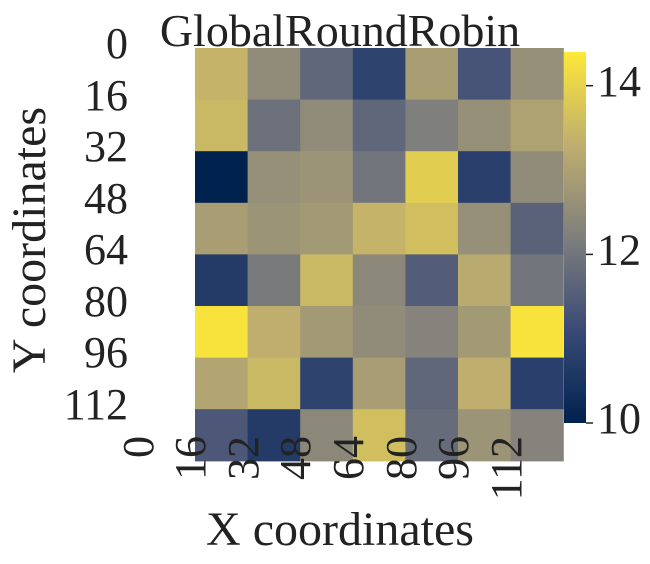 Image resolution: width=650 pixels, height=564 pixels. I want to click on y-tick-label: 80, so click(106, 301).